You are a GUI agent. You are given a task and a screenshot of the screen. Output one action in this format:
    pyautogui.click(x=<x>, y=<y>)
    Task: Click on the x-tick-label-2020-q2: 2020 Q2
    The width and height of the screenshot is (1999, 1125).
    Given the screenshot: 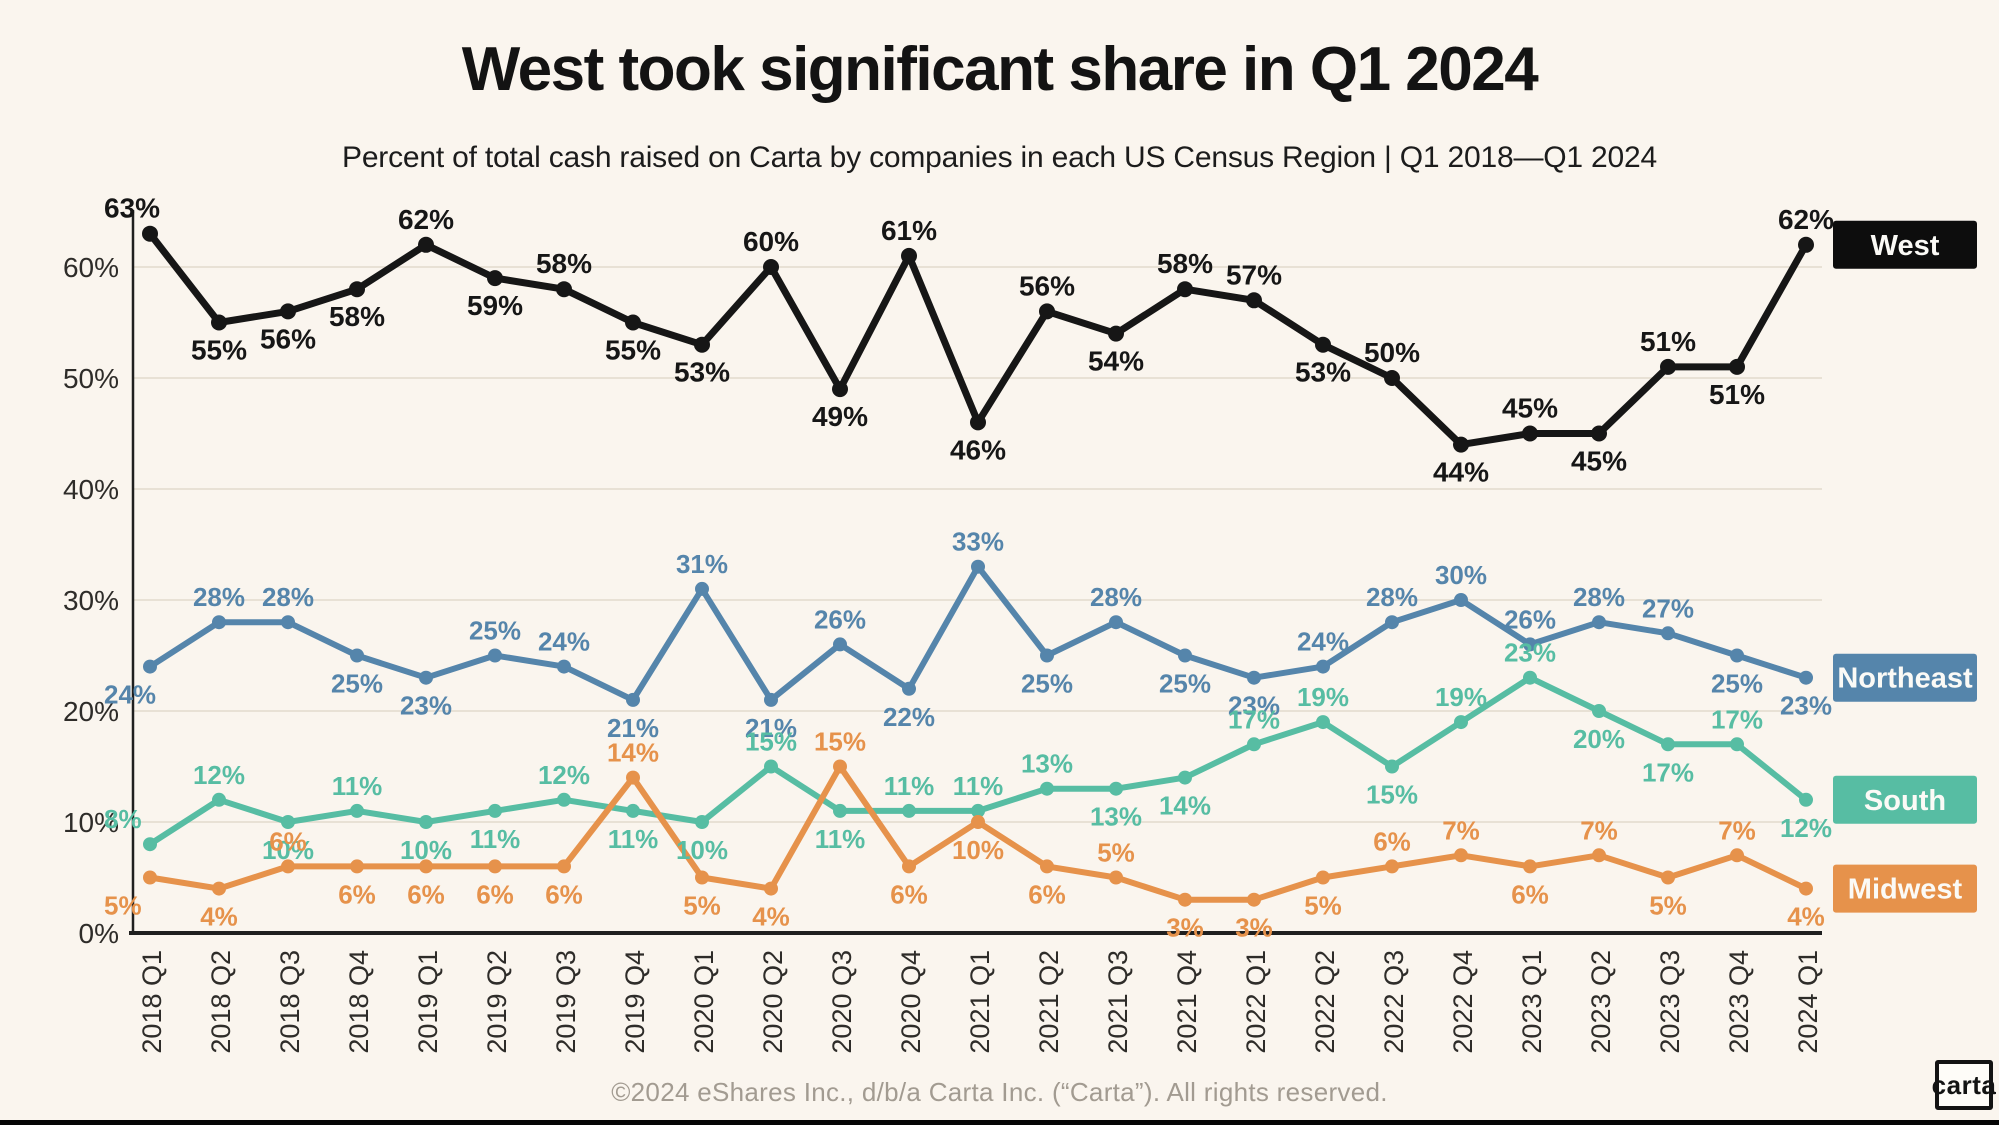 What is the action you would take?
    pyautogui.click(x=773, y=1002)
    